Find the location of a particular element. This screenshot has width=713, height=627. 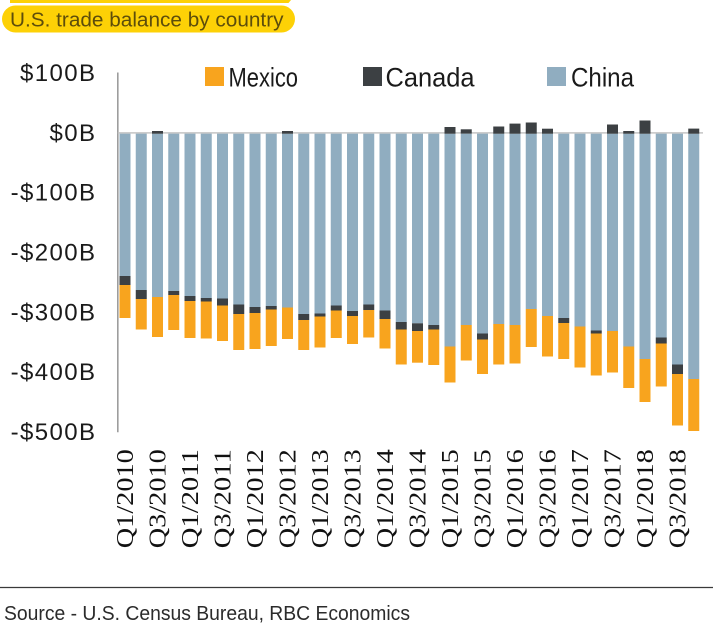

svg-text: Q1/2013 is located at coordinates (321, 498).